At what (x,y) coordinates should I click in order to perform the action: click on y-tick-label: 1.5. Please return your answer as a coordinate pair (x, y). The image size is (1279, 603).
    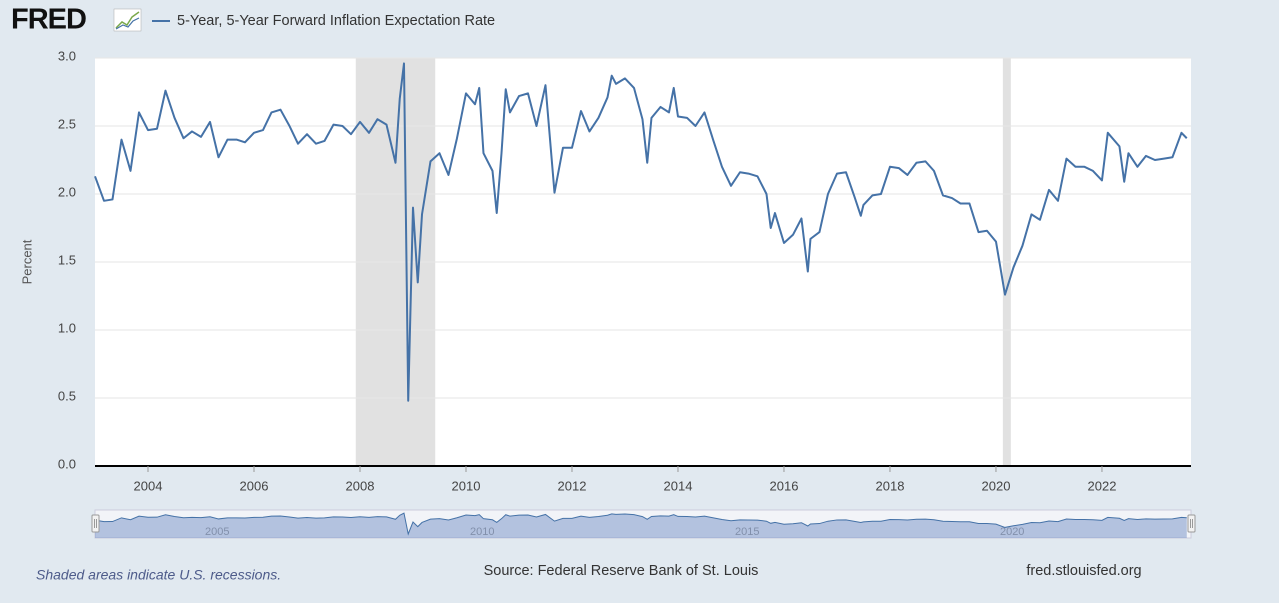
    Looking at the image, I should click on (67, 259).